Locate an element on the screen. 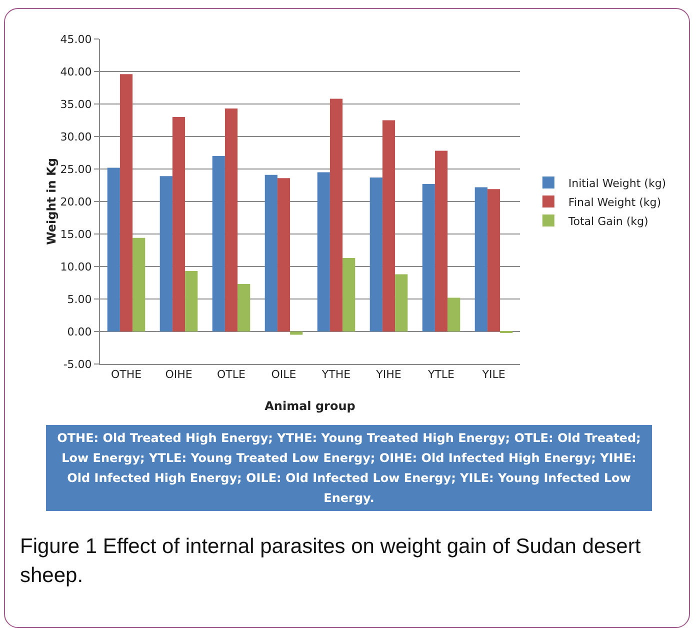  legend-label: Initial Weight (kg) is located at coordinates (617, 183).